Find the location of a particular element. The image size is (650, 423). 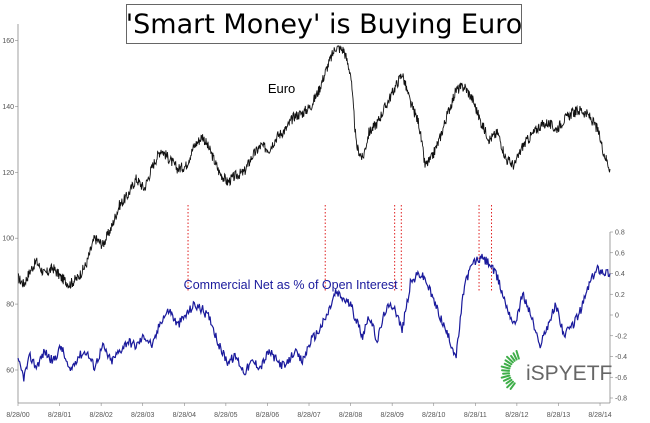

y-left-tick-label: 80 is located at coordinates (10, 305).